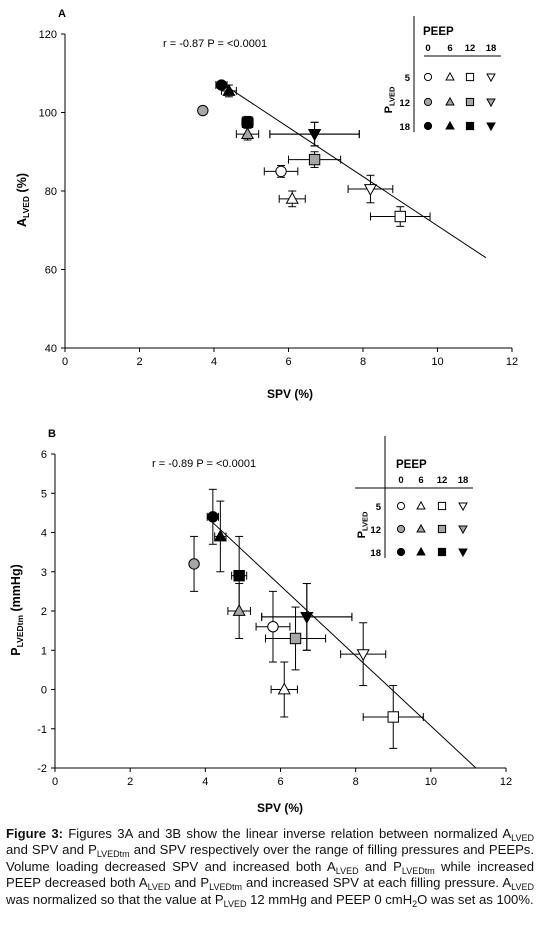 Image resolution: width=541 pixels, height=952 pixels. Describe the element at coordinates (438, 32) in the screenshot. I see `legend-column-header: PEEP` at that location.